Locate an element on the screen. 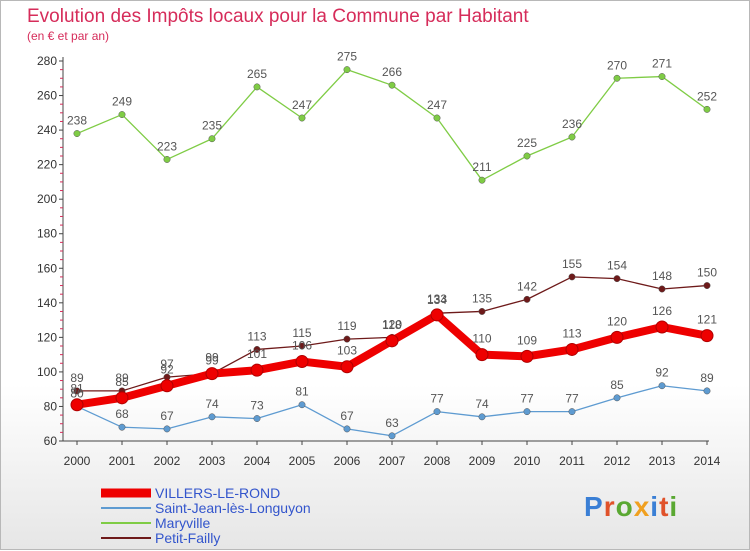  data-label: 77 is located at coordinates (527, 399).